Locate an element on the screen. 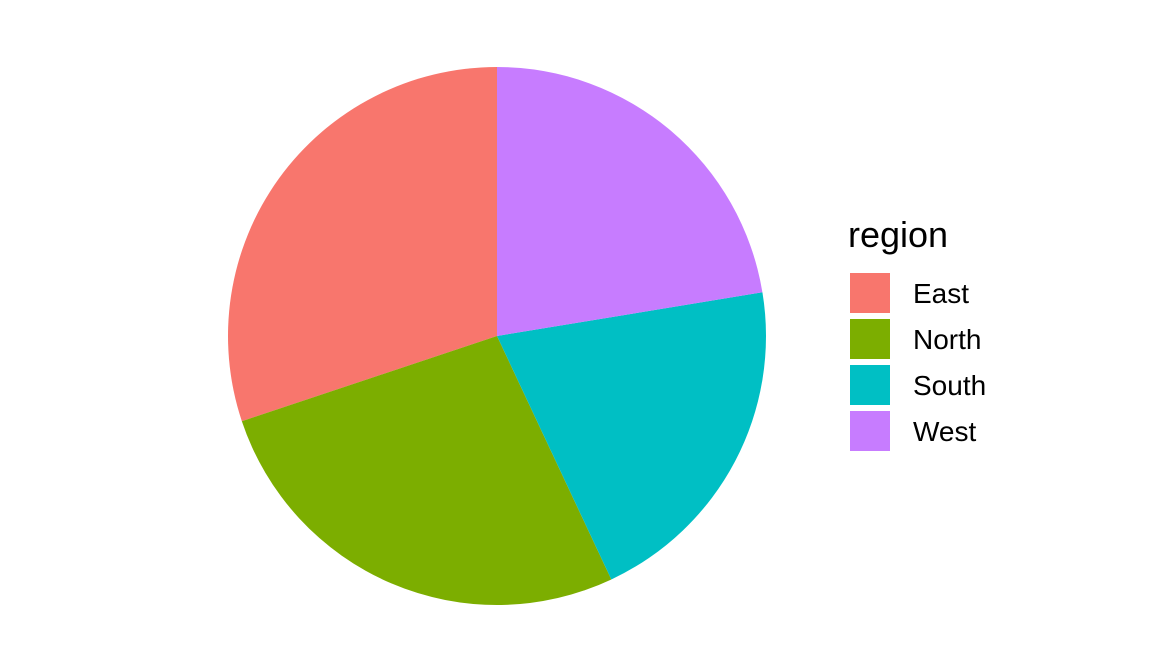 The width and height of the screenshot is (1152, 672). legend-label-south: South is located at coordinates (949, 385).